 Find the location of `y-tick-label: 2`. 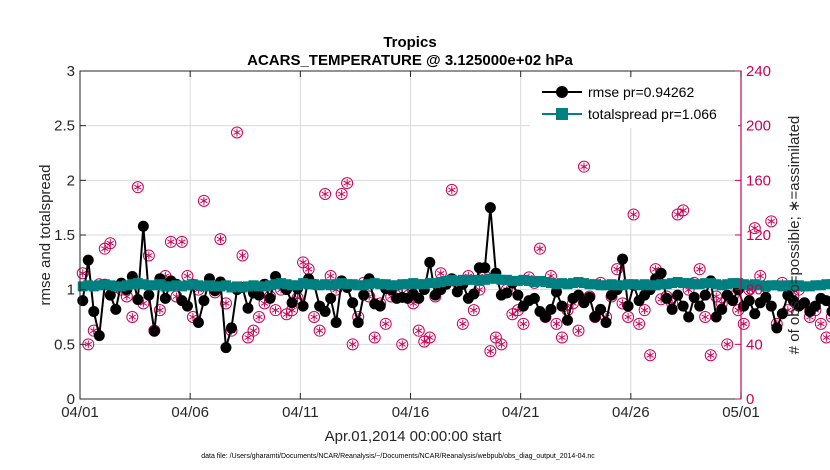

y-tick-label: 2 is located at coordinates (71, 180).